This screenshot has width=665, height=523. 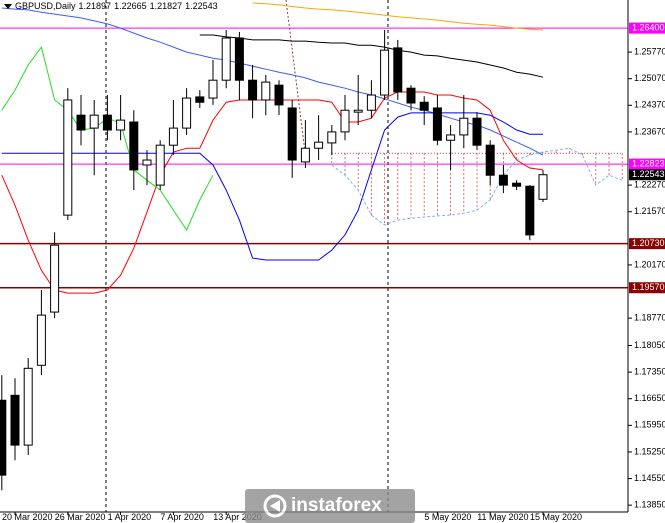 I want to click on x-tick-label: 15 May 2020, so click(x=556, y=517).